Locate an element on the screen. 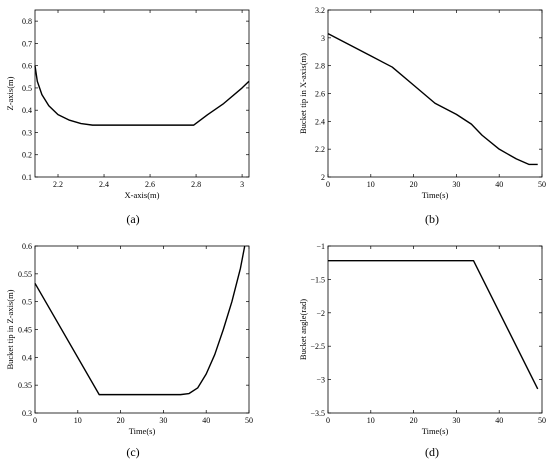 The width and height of the screenshot is (550, 462). y-tick-label: 0.1 is located at coordinates (27, 177).